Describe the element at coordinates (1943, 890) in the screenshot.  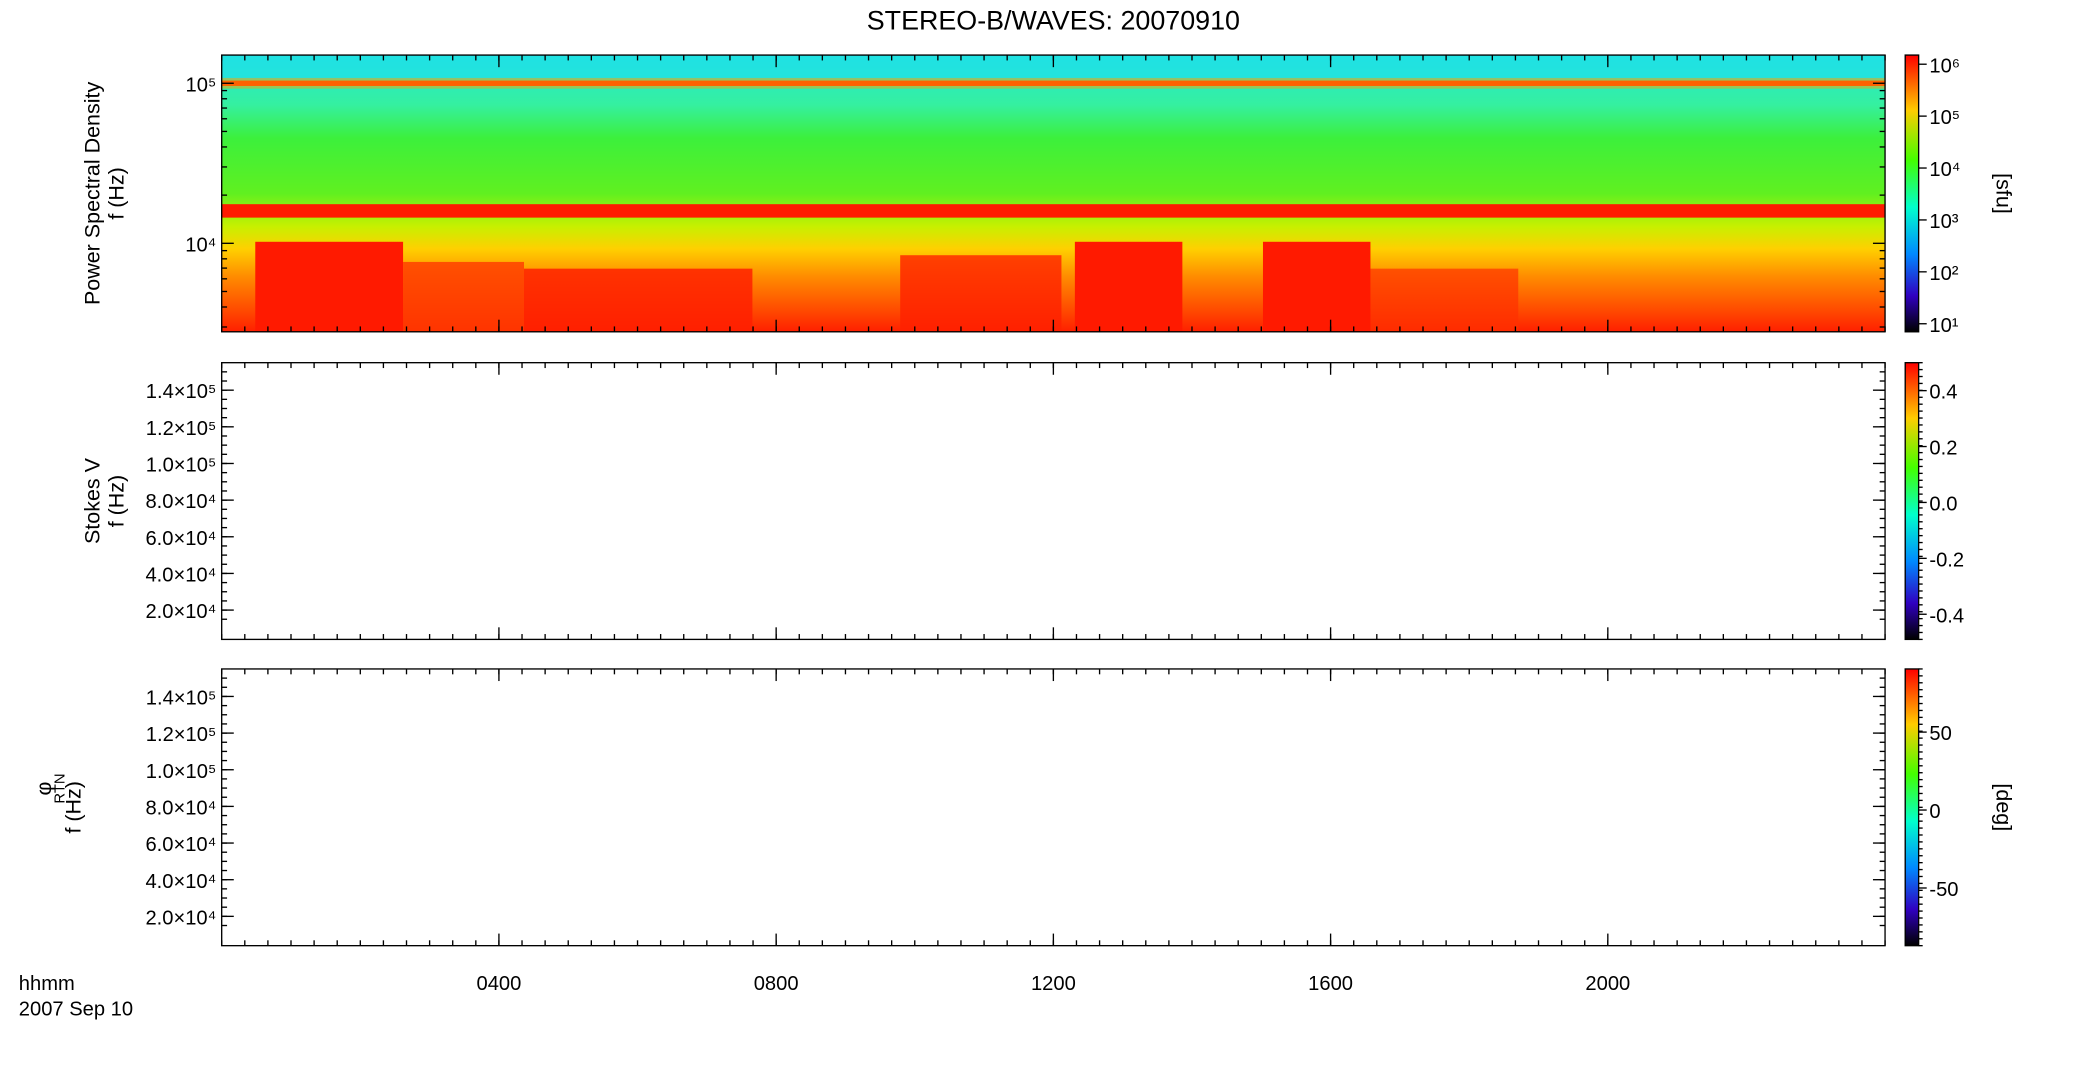
I see `colorbar-tick-label: -50` at that location.